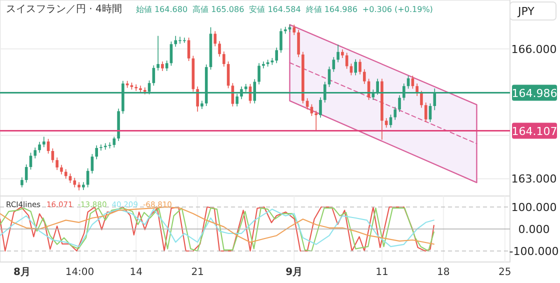 The height and width of the screenshot is (283, 560). Describe the element at coordinates (535, 93) in the screenshot. I see `ref-line-label: 164.986` at that location.